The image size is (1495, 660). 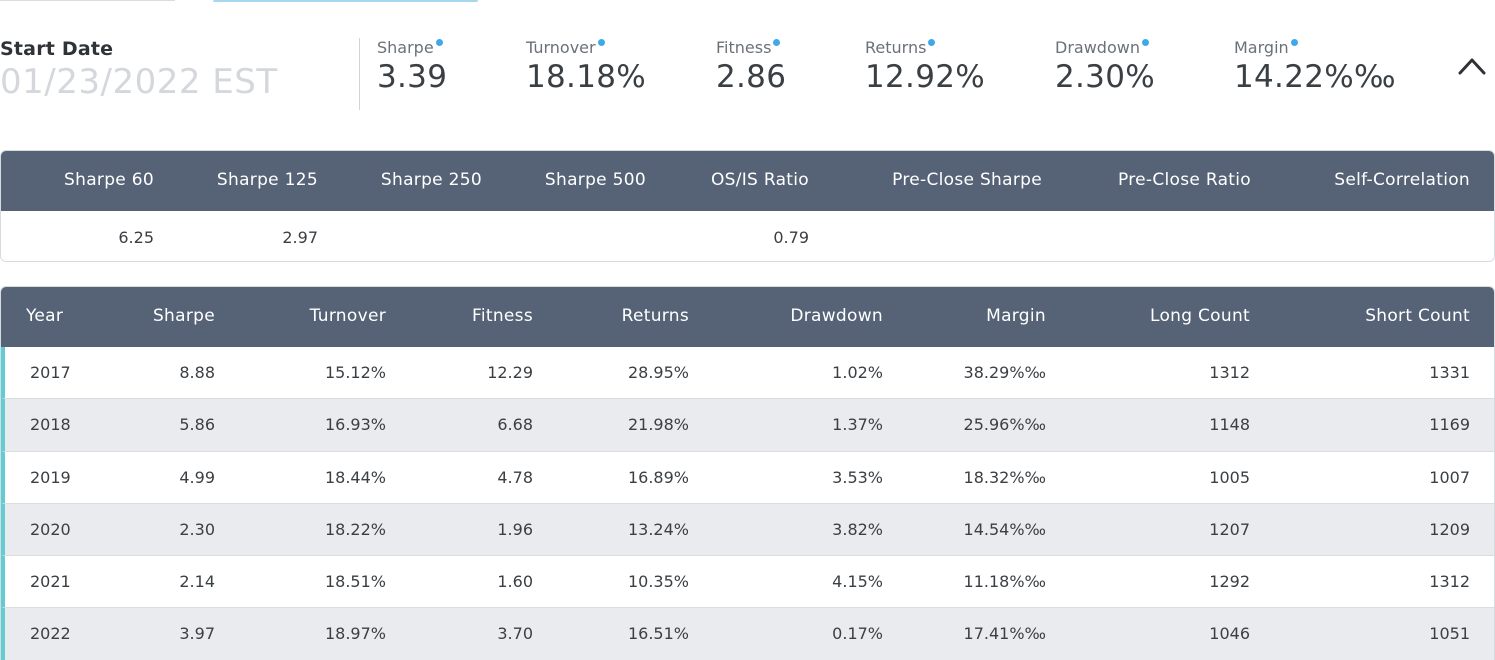 I want to click on top-tab-indicator, so click(x=747, y=2).